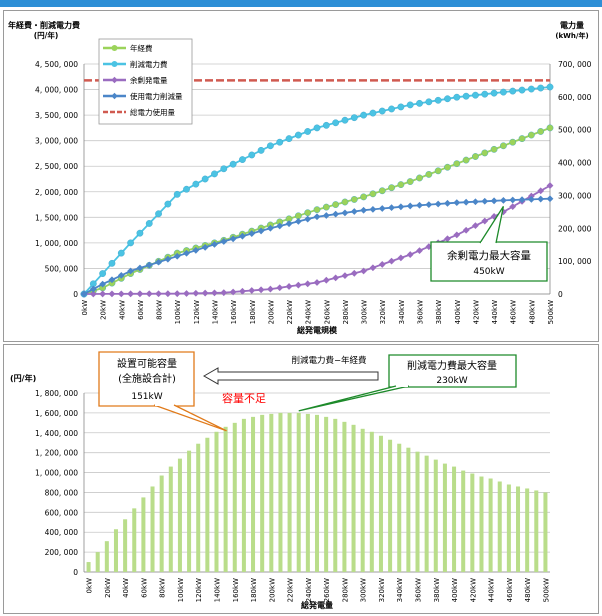 The image size is (602, 616). Describe the element at coordinates (271, 312) in the screenshot. I see `x-tick-label: 200kW` at that location.